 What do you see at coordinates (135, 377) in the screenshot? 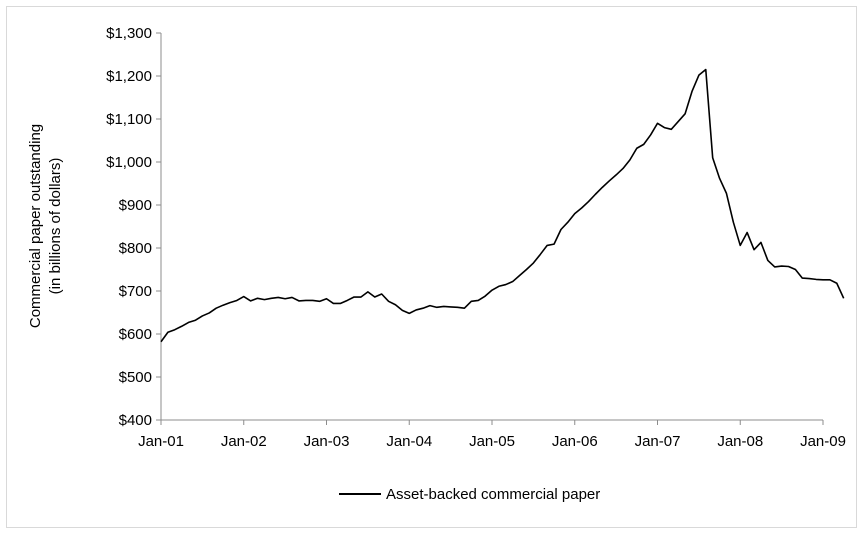
I see `y-tick-label: $500` at bounding box center [135, 377].